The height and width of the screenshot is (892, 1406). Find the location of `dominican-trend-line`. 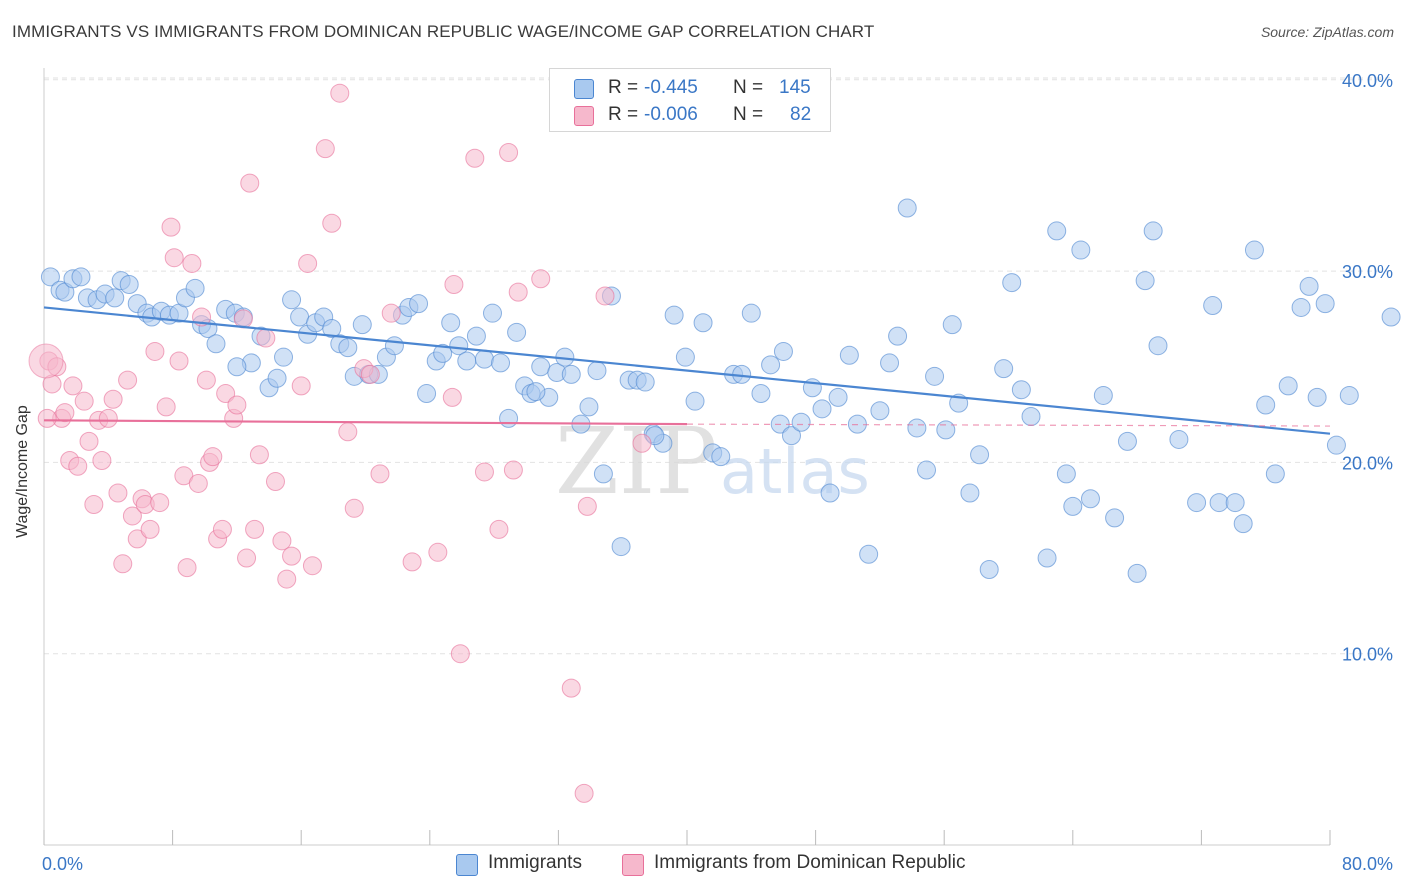

dominican-trend-line is located at coordinates (365, 422).